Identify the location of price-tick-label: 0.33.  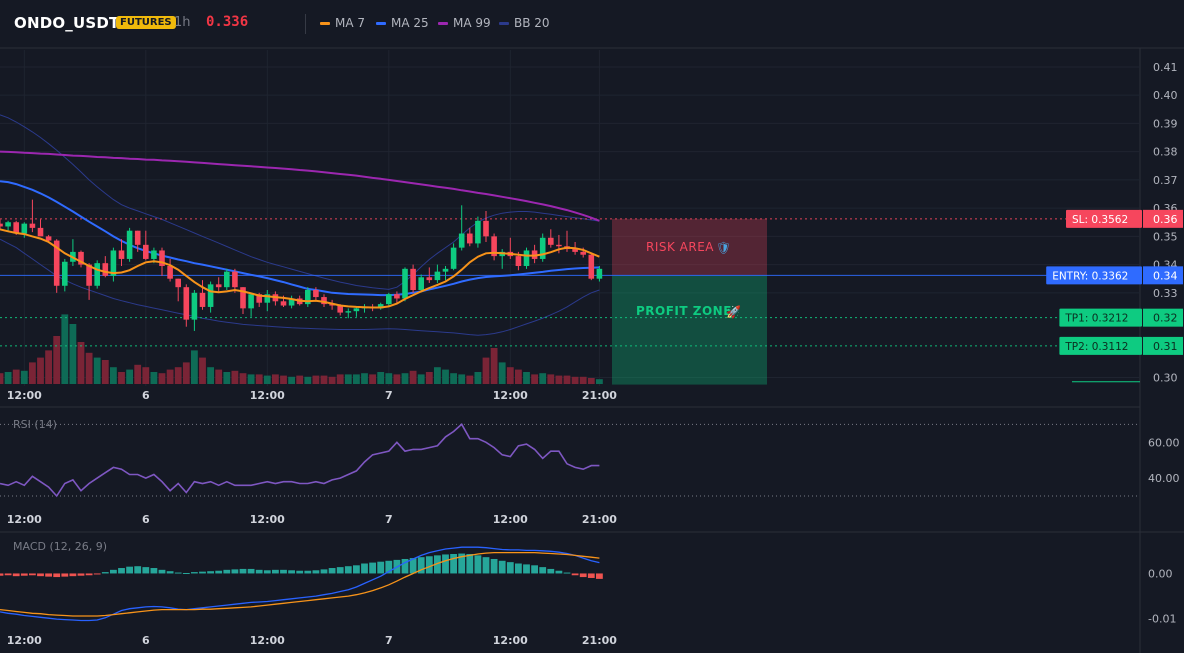
(1165, 293).